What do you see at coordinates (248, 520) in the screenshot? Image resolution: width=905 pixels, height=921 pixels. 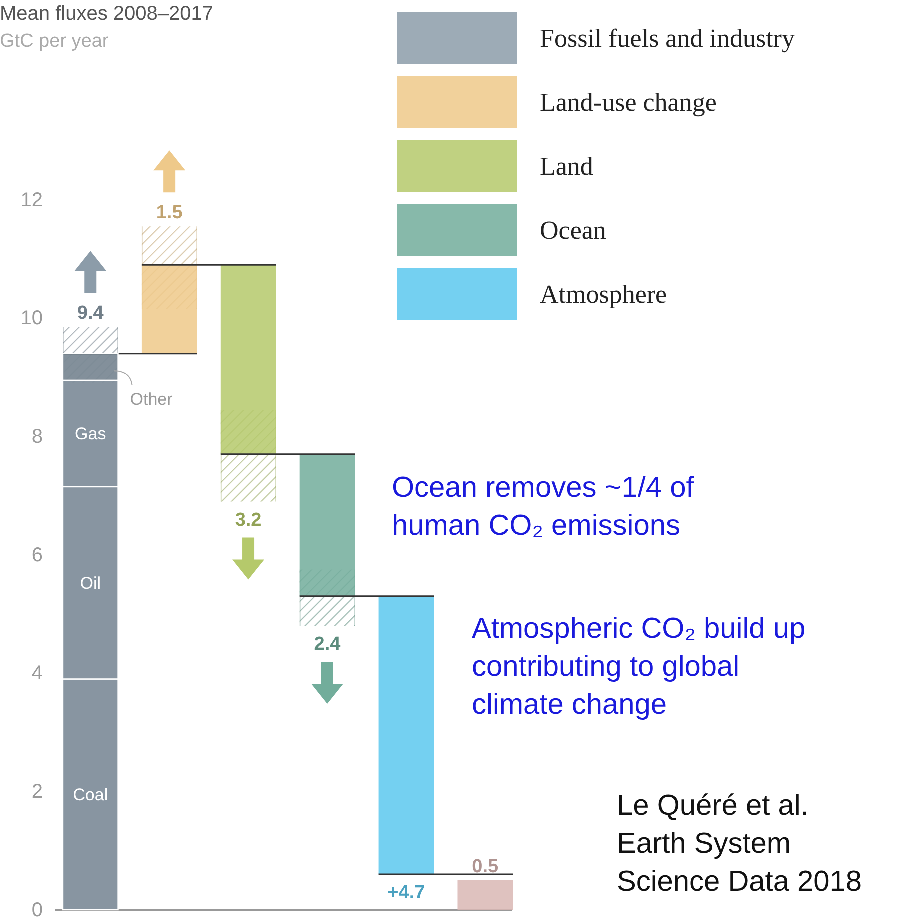 I see `data-label: 3.2` at bounding box center [248, 520].